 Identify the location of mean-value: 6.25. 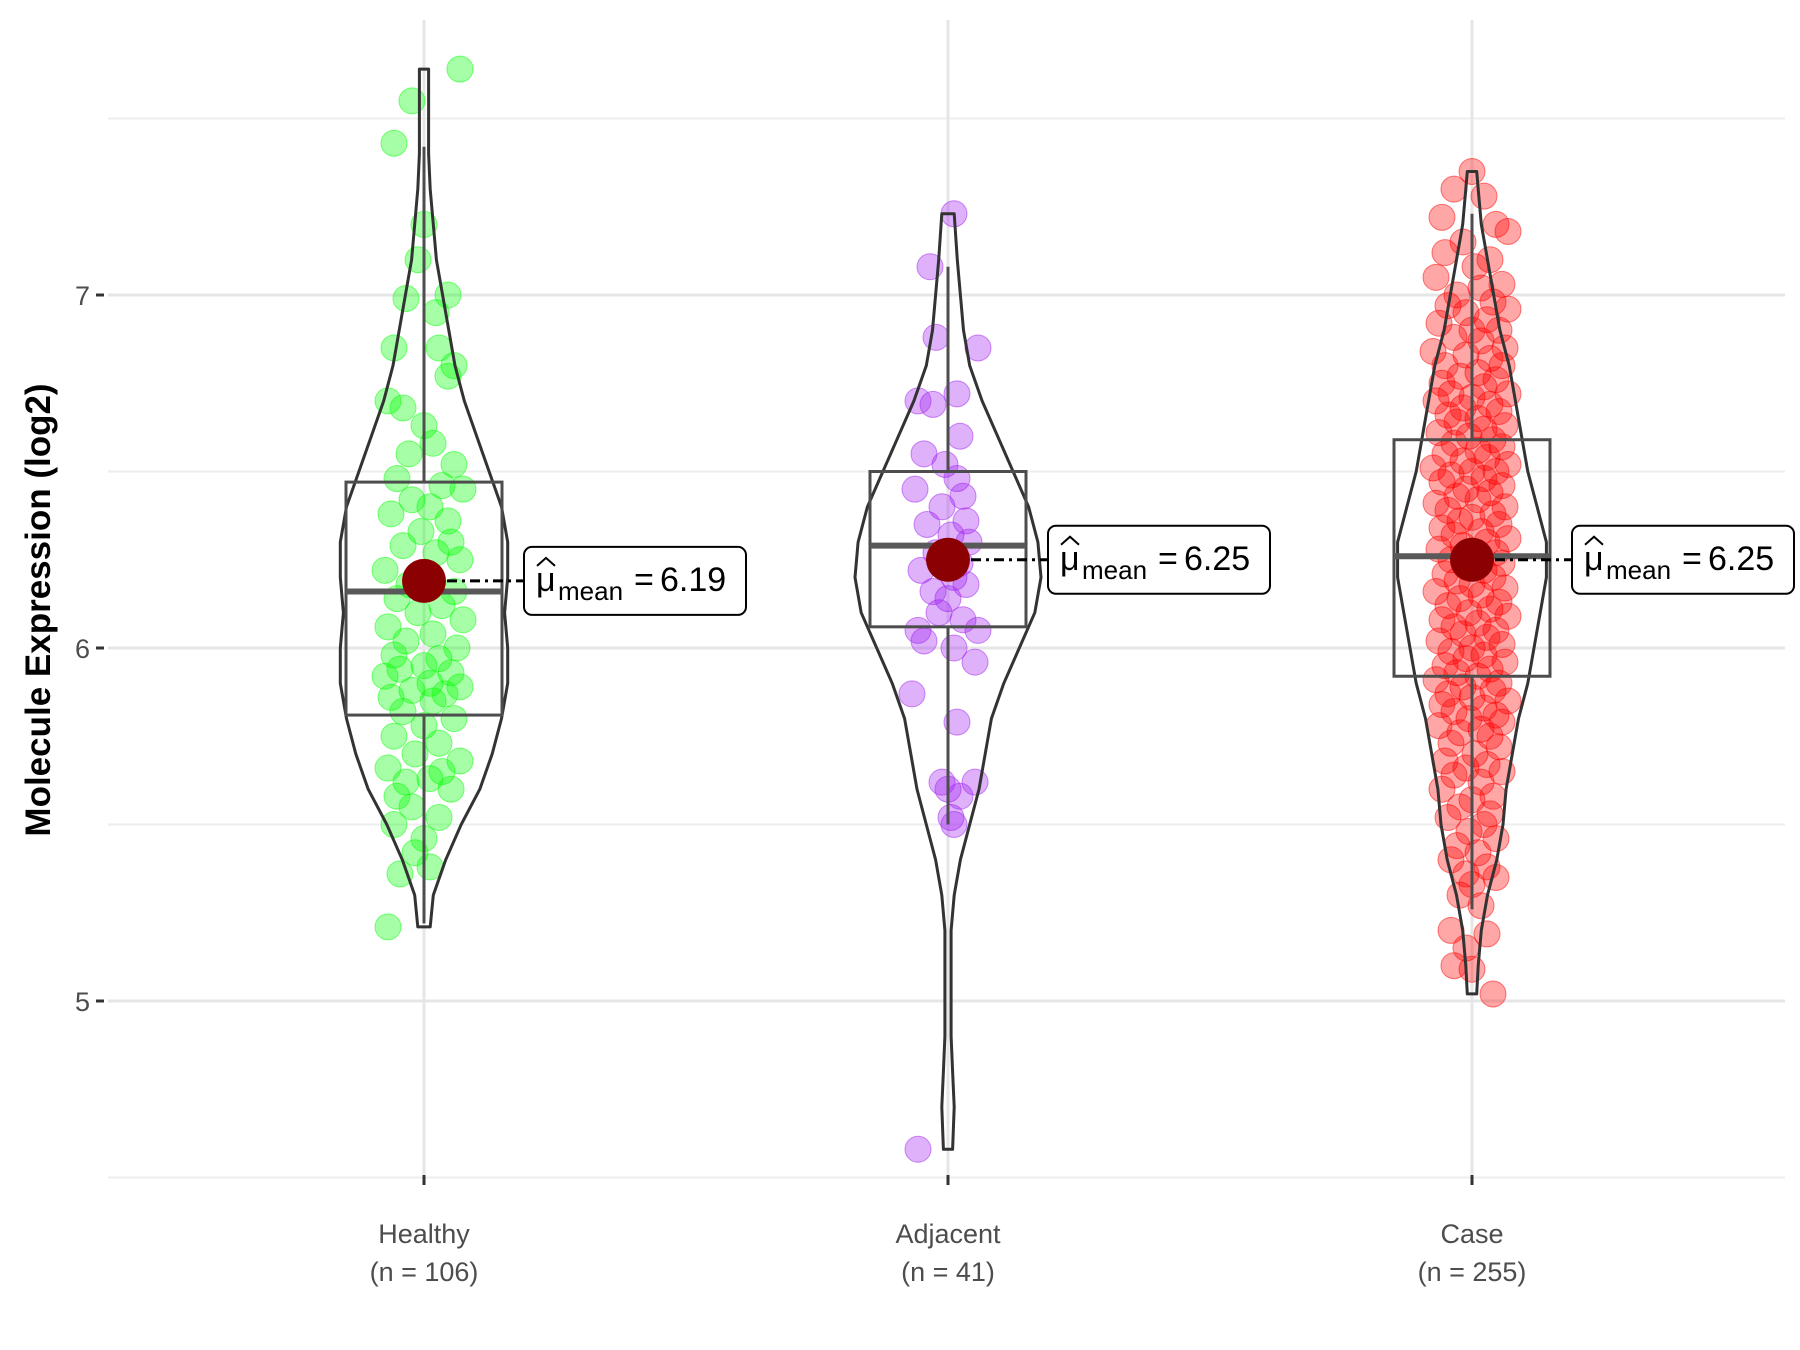
(1741, 559).